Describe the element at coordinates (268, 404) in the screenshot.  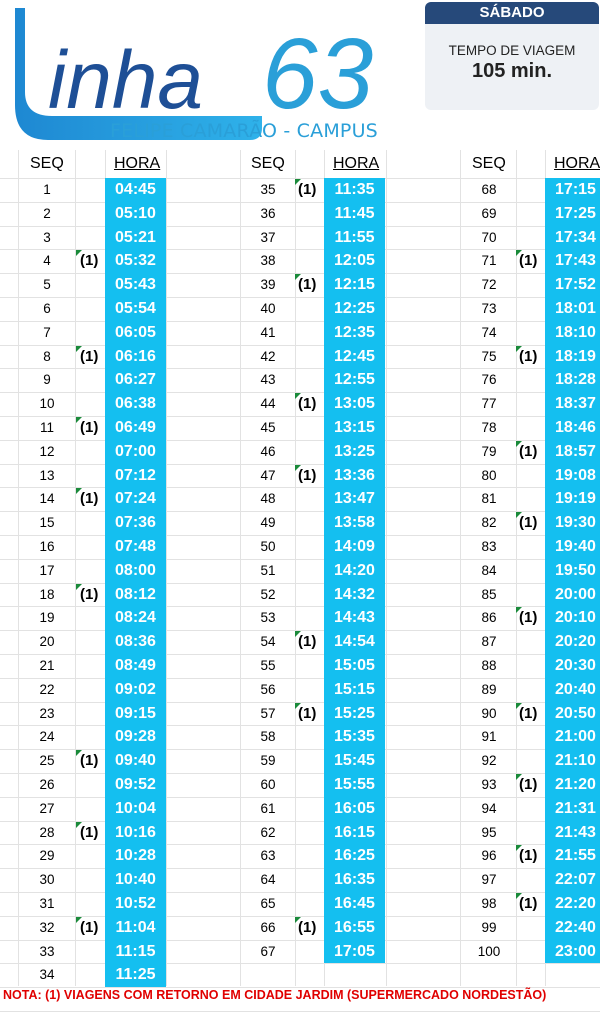
I see `seq-number: 44` at that location.